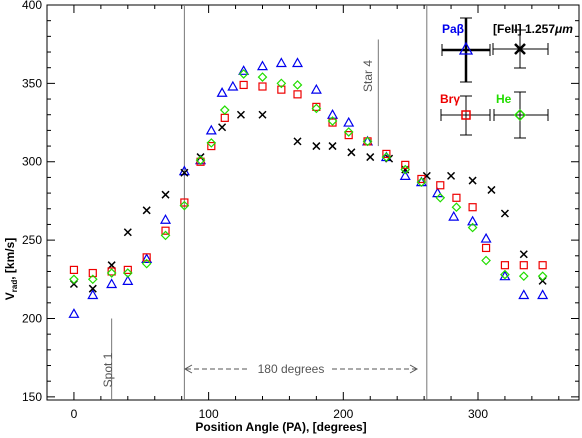 The image size is (582, 438). Describe the element at coordinates (74, 414) in the screenshot. I see `x-tick-label: 0` at that location.